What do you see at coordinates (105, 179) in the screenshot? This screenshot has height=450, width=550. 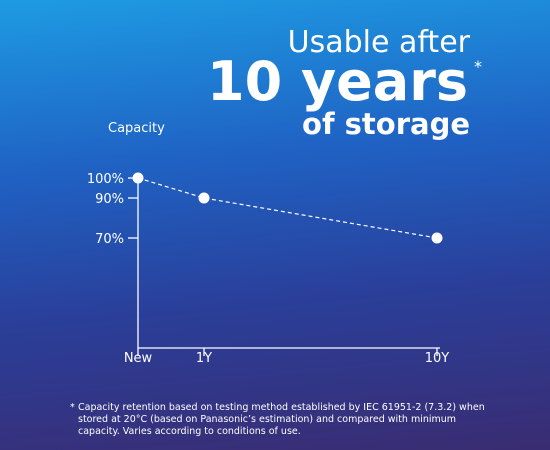 I see `y-tick-label: 100%` at bounding box center [105, 179].